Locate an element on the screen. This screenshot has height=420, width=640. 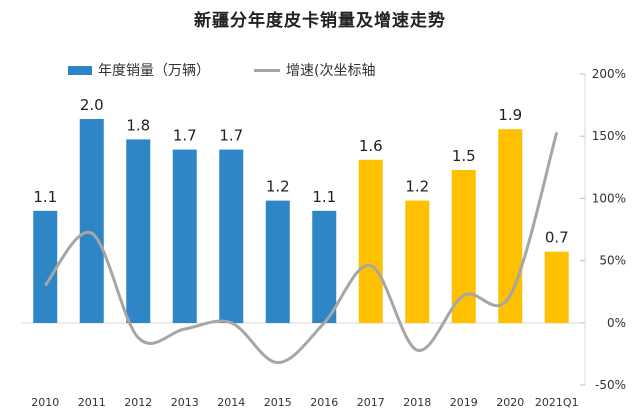
data-label-2018: 1.2 is located at coordinates (417, 187).